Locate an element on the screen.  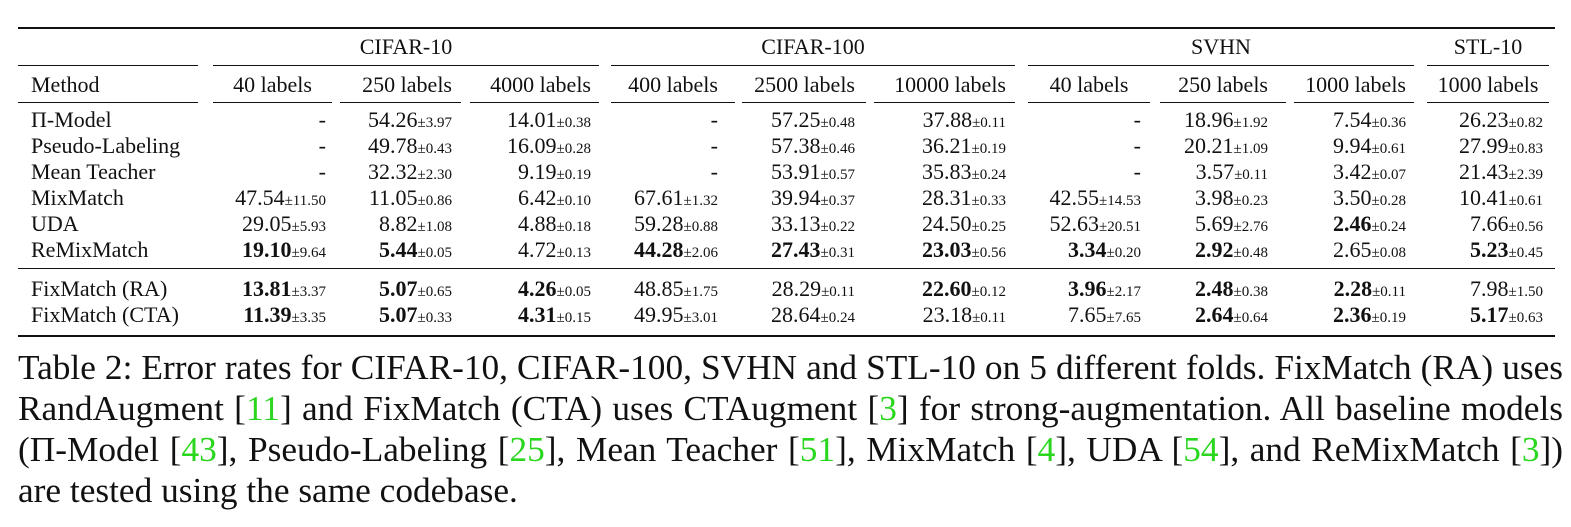
cell-std: ±1.08 is located at coordinates (434, 227).